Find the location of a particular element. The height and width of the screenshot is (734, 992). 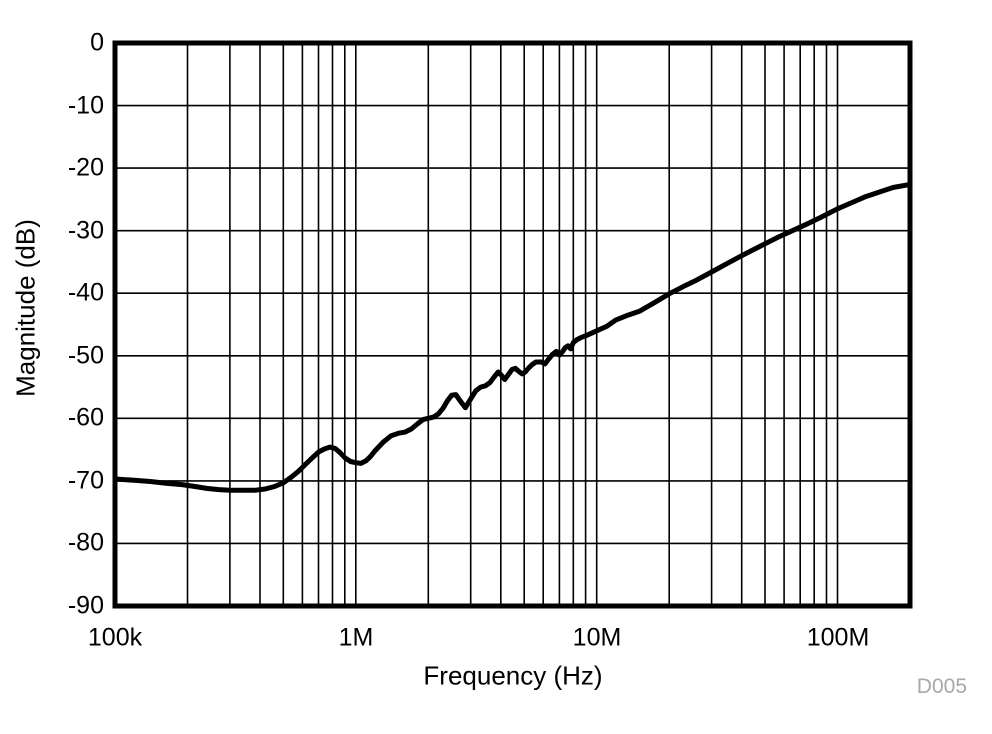

y-tick-label: 0 is located at coordinates (97, 42).